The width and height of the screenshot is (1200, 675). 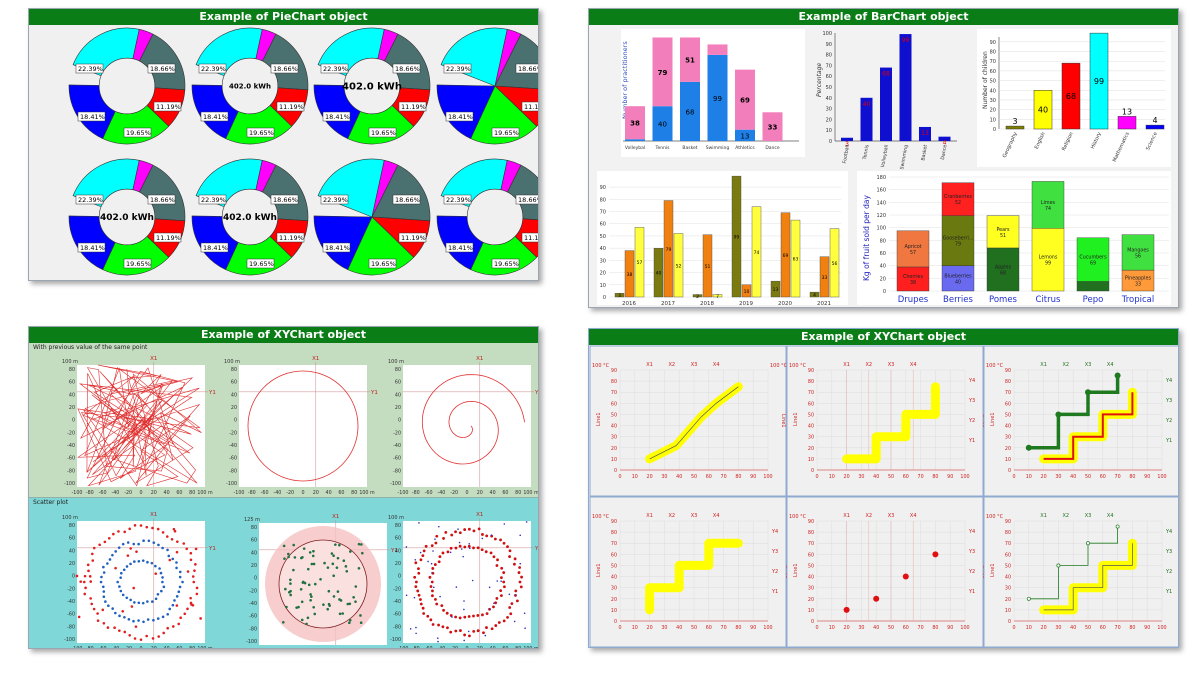 I want to click on chart5-category: Pepo, so click(x=1093, y=300).